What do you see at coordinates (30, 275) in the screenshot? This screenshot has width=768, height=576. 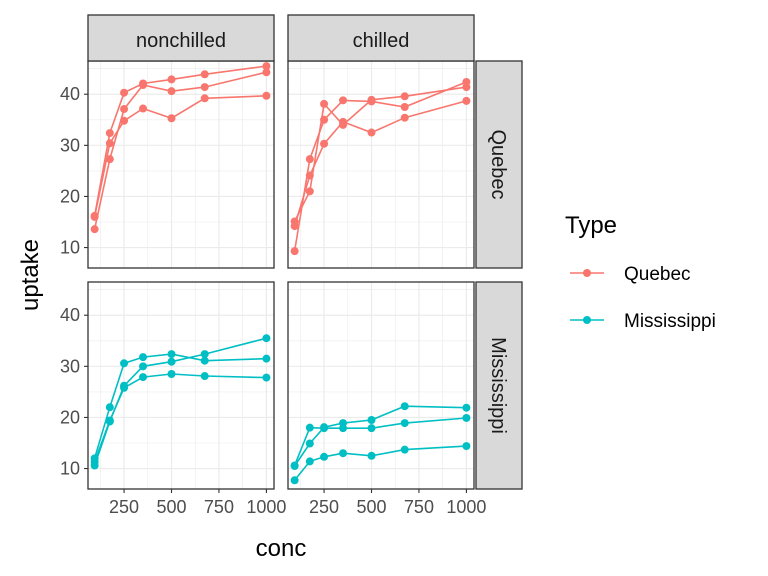 I see `y-axis-title: uptake` at bounding box center [30, 275].